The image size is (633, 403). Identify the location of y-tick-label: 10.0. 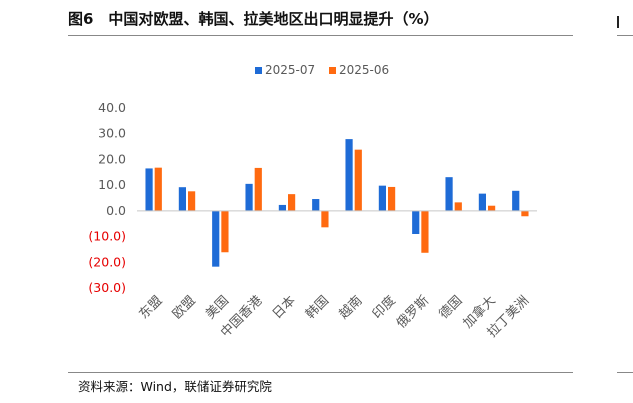
(112, 184).